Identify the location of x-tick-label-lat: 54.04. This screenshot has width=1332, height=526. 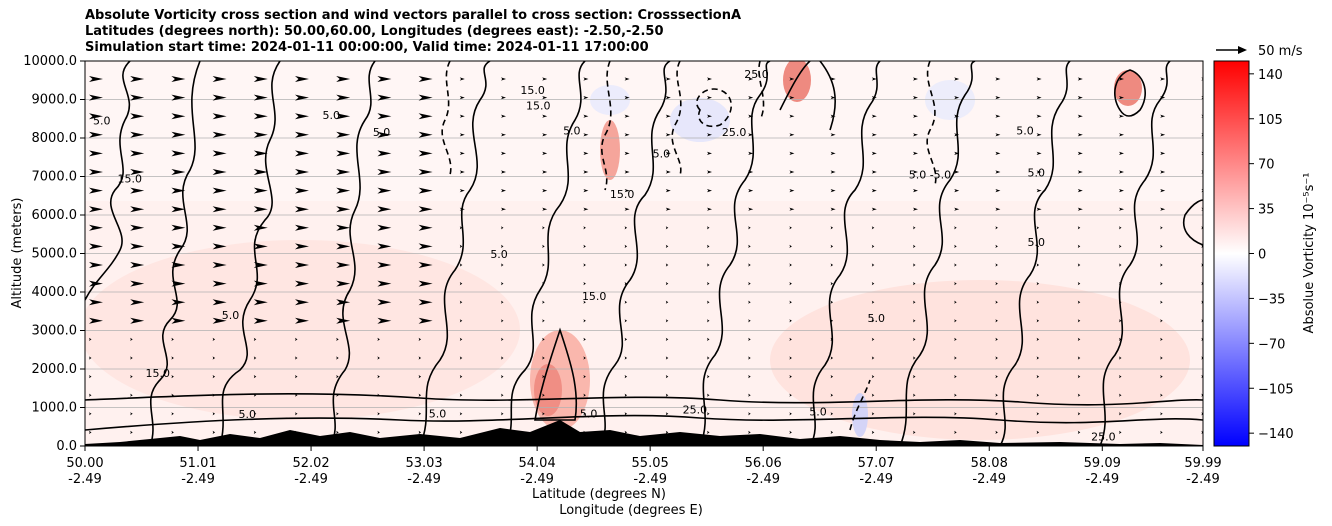
(537, 463).